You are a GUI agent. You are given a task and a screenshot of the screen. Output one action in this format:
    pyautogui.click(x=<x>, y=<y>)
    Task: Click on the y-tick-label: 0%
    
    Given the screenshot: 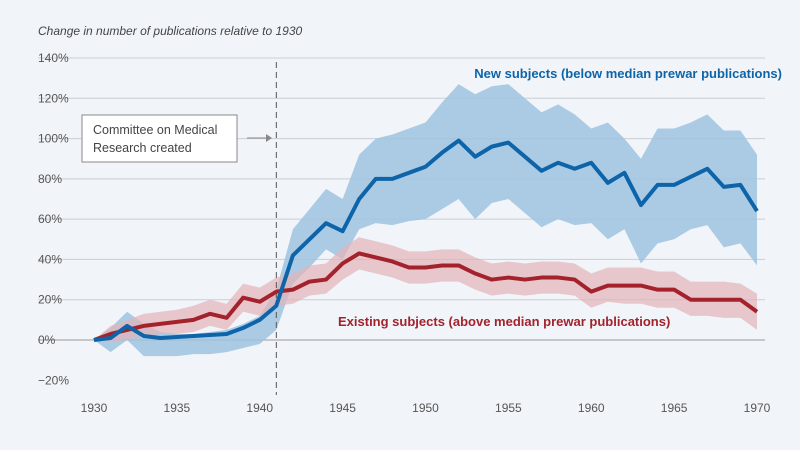 What is the action you would take?
    pyautogui.click(x=47, y=340)
    